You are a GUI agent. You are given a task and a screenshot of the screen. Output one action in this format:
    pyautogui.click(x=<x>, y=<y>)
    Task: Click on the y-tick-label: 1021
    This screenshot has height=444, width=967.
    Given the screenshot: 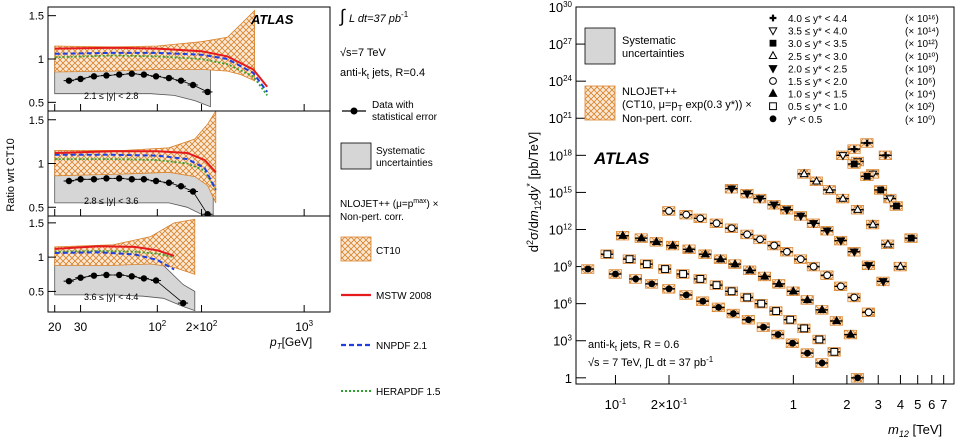 What is the action you would take?
    pyautogui.click(x=561, y=118)
    